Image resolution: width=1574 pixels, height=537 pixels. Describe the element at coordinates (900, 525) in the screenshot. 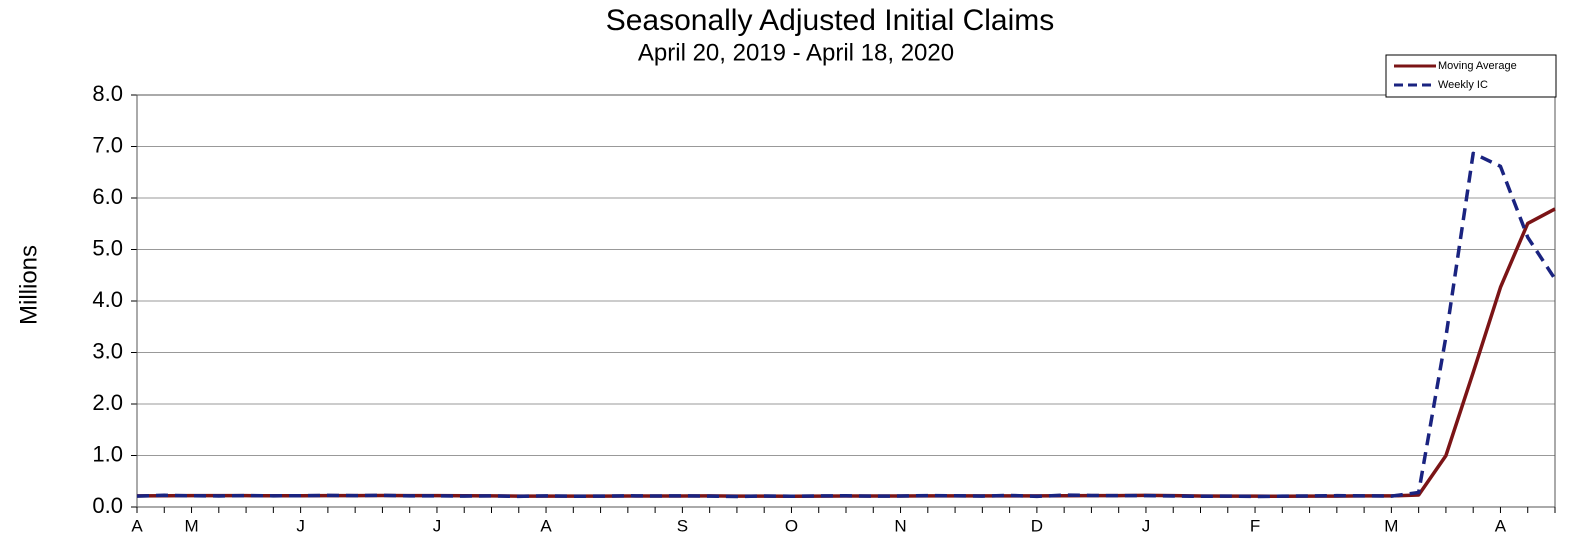

I see `x-tick-label: N` at that location.